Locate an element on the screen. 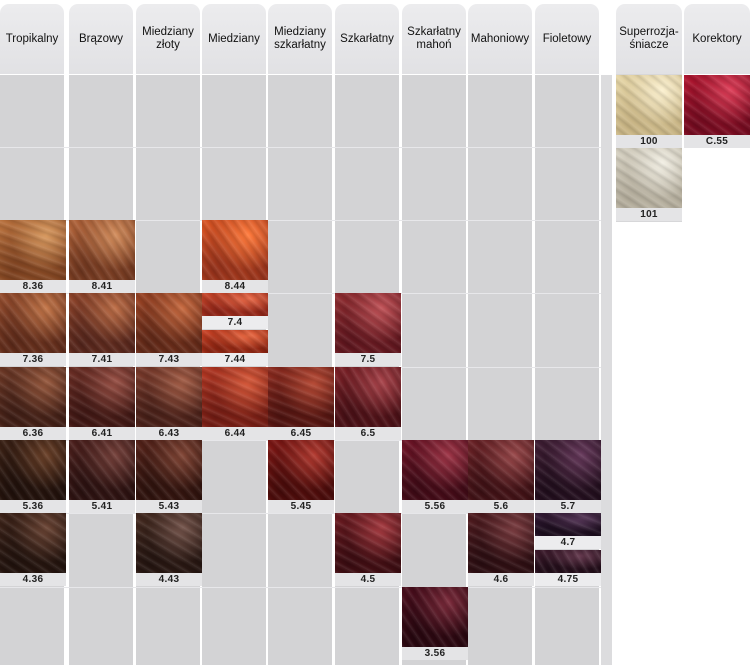  shade-code-label: 5.56 is located at coordinates (435, 506).